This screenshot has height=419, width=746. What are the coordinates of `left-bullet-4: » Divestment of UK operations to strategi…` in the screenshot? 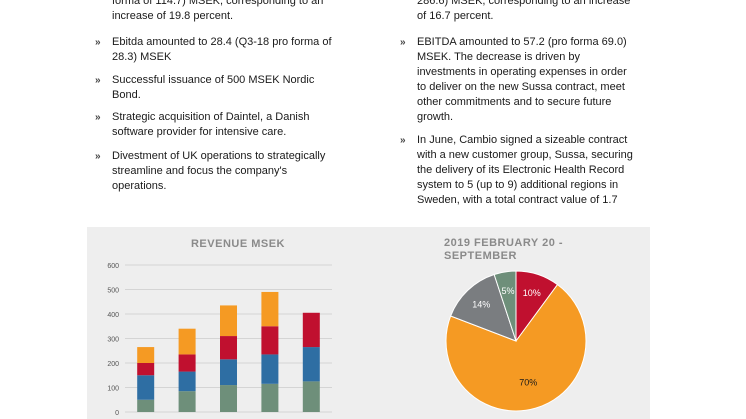 It's located at (233, 171).